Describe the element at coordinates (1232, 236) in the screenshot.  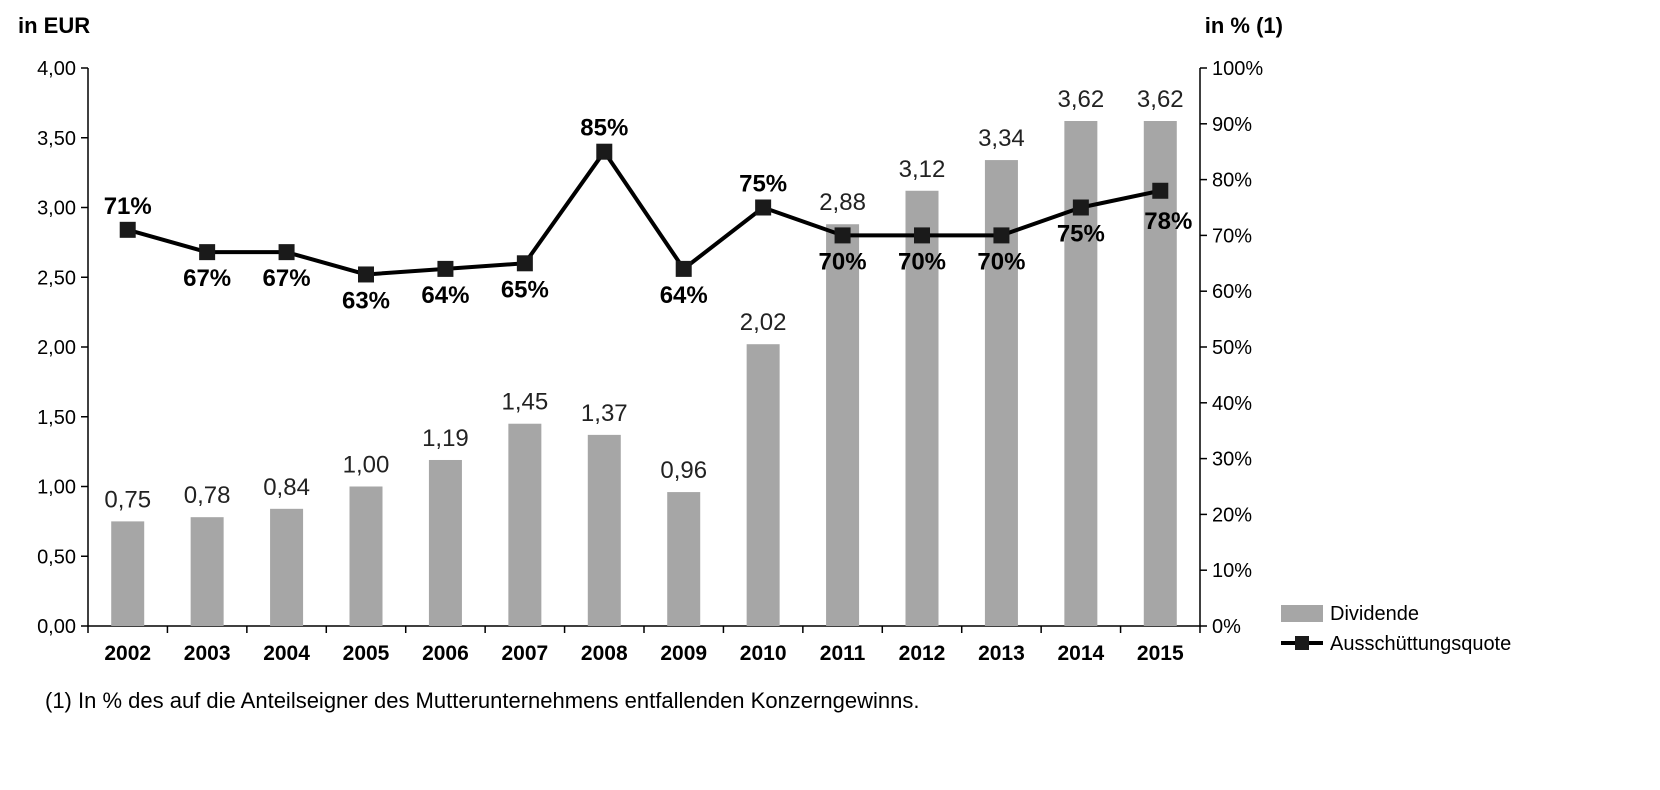
I see `right-tick-label: 70%` at that location.